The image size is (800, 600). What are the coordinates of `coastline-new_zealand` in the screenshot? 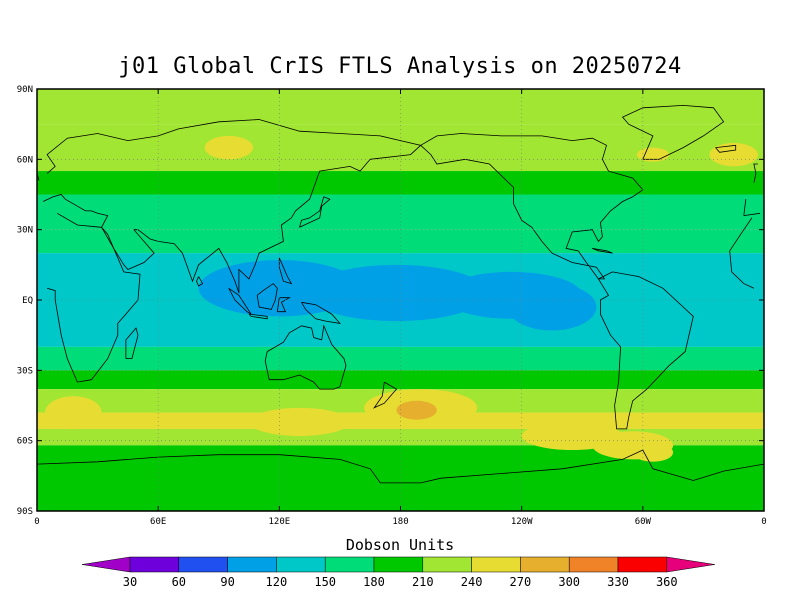 It's located at (385, 395).